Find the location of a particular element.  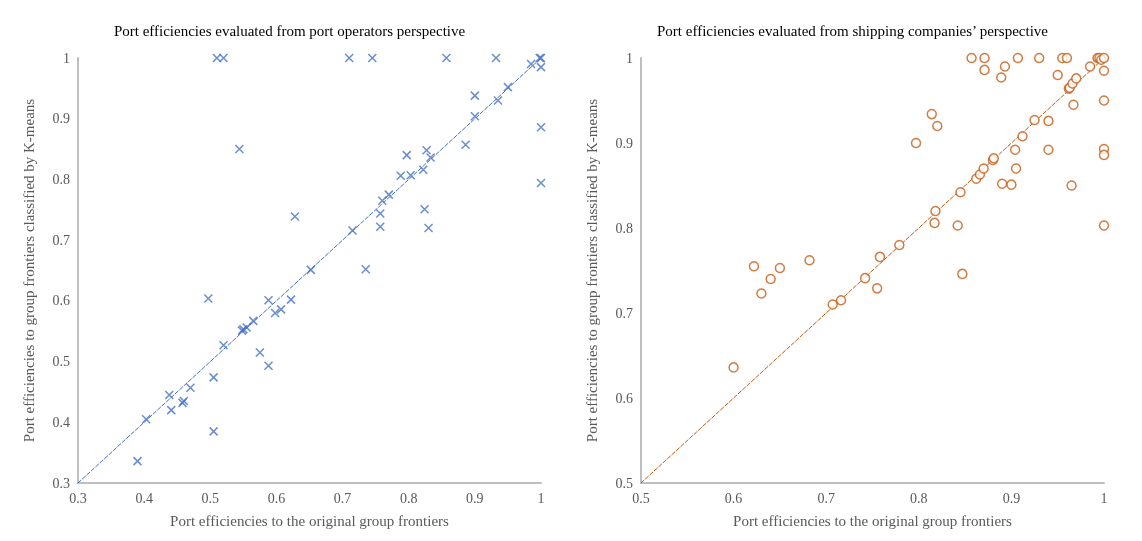

chart-title: Port efficiencies evaluated from port operators perspective is located at coordinates (289, 30).